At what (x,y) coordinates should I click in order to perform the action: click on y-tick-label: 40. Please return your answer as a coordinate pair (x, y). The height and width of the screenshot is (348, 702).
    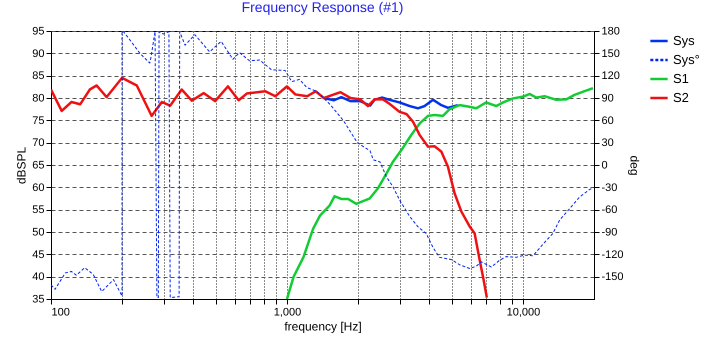
    Looking at the image, I should click on (38, 277).